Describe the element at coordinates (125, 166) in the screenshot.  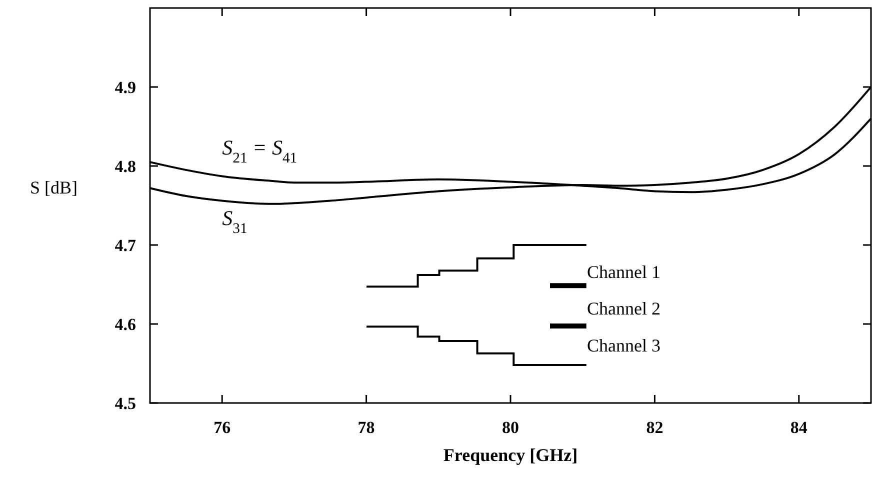
I see `y-tick-label: 4.8` at that location.